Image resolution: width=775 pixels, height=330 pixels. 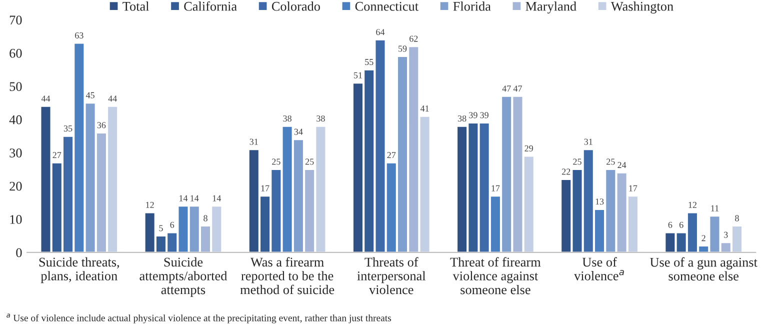 What do you see at coordinates (184, 277) in the screenshot?
I see `x-tick-label: Suicide attempts/aborted attempts` at bounding box center [184, 277].